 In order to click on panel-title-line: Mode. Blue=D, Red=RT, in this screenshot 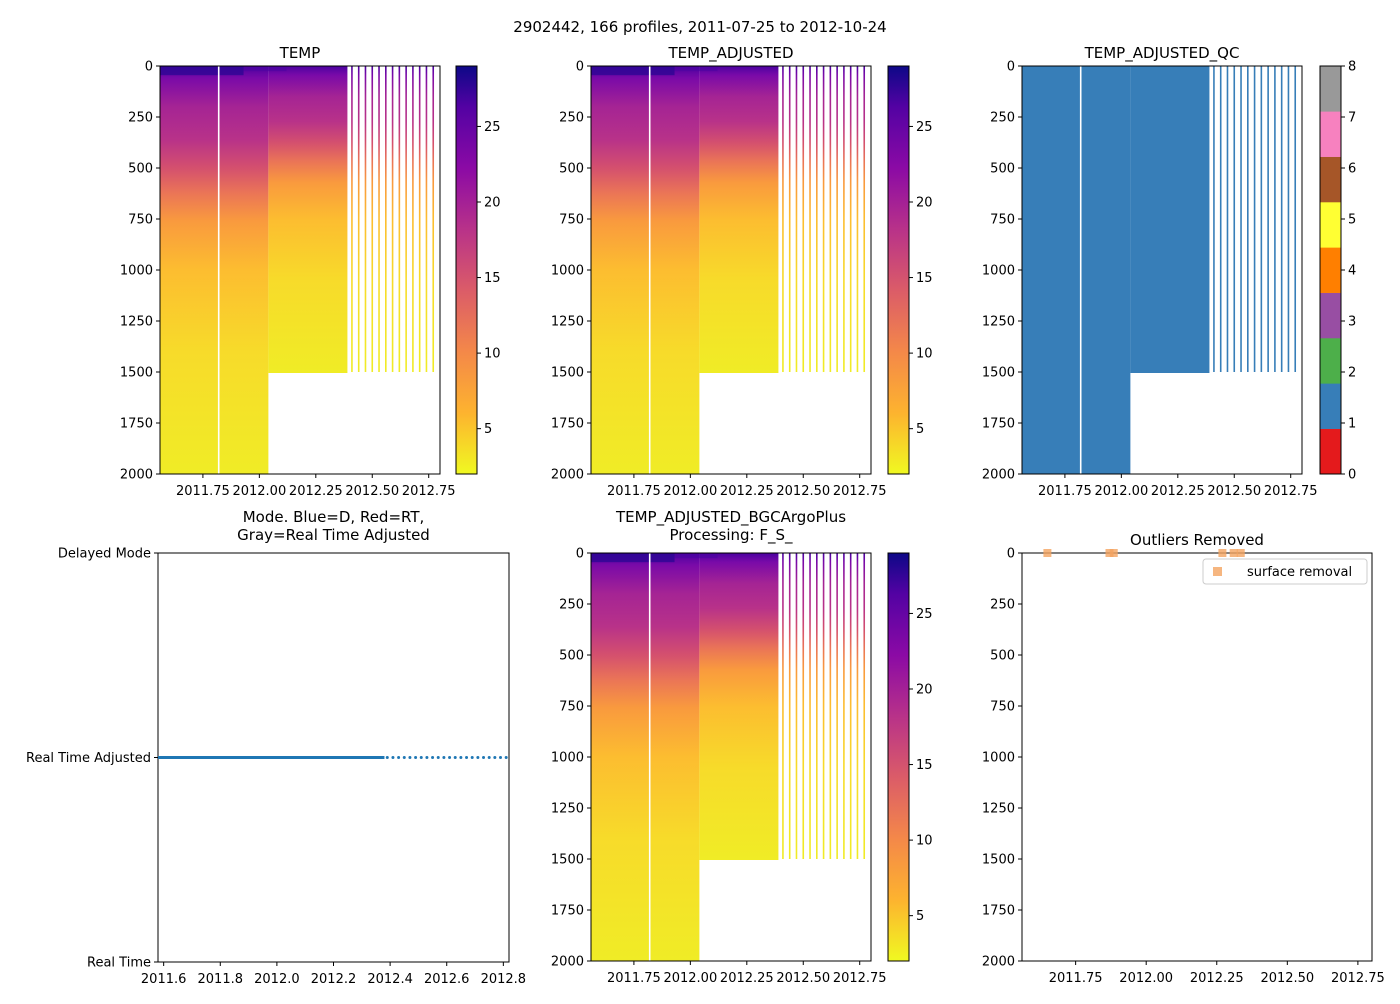, I will do `click(334, 517)`.